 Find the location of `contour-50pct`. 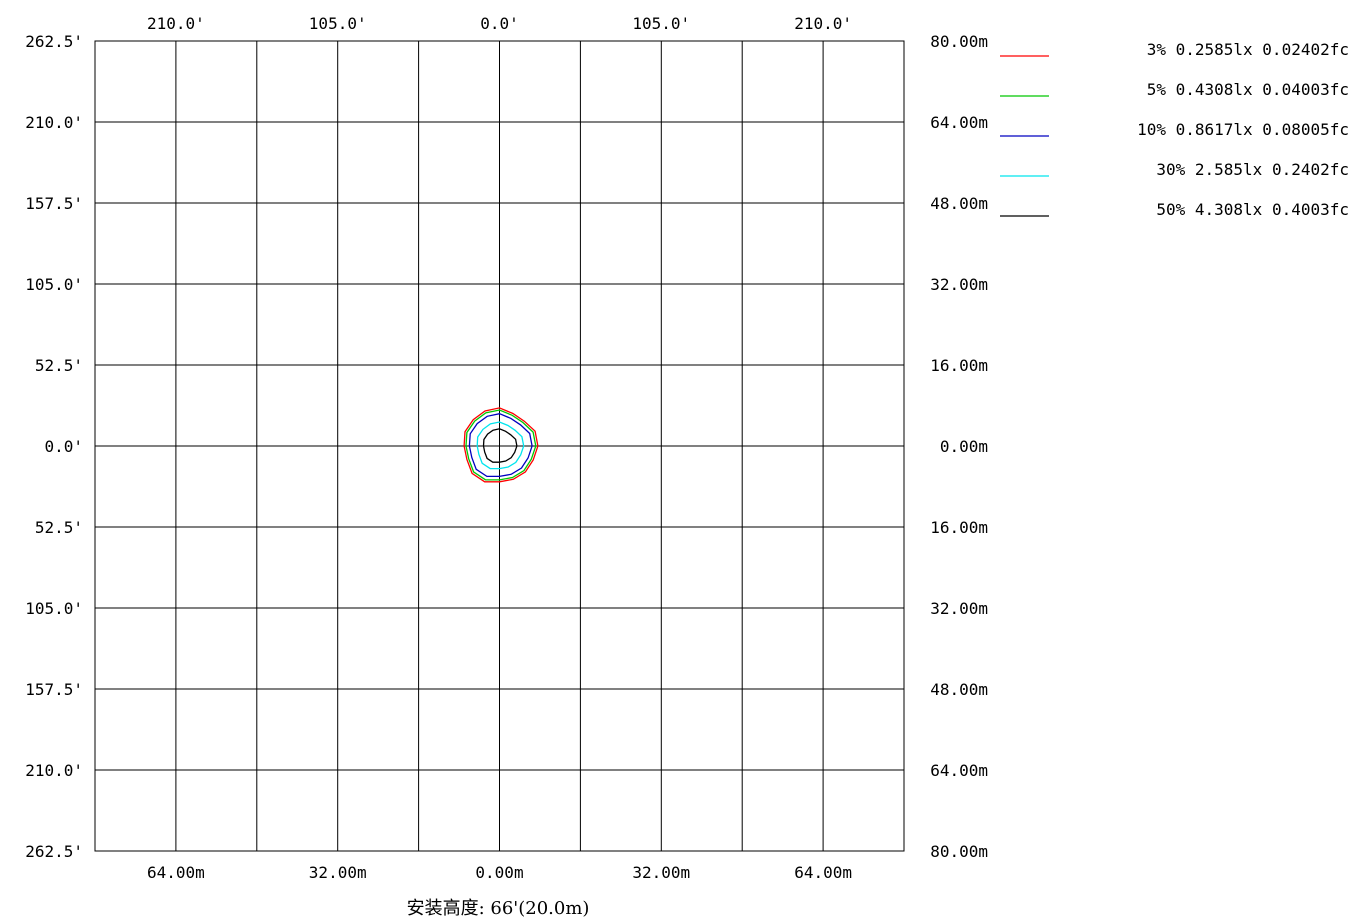

contour-50pct is located at coordinates (500, 445).